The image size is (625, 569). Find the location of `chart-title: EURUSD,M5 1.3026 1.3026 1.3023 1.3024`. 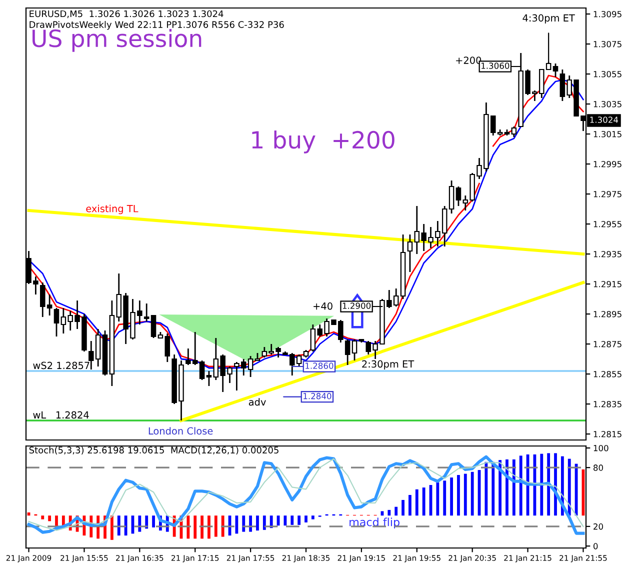

chart-title: EURUSD,M5 1.3026 1.3026 1.3023 1.3024 is located at coordinates (127, 14).